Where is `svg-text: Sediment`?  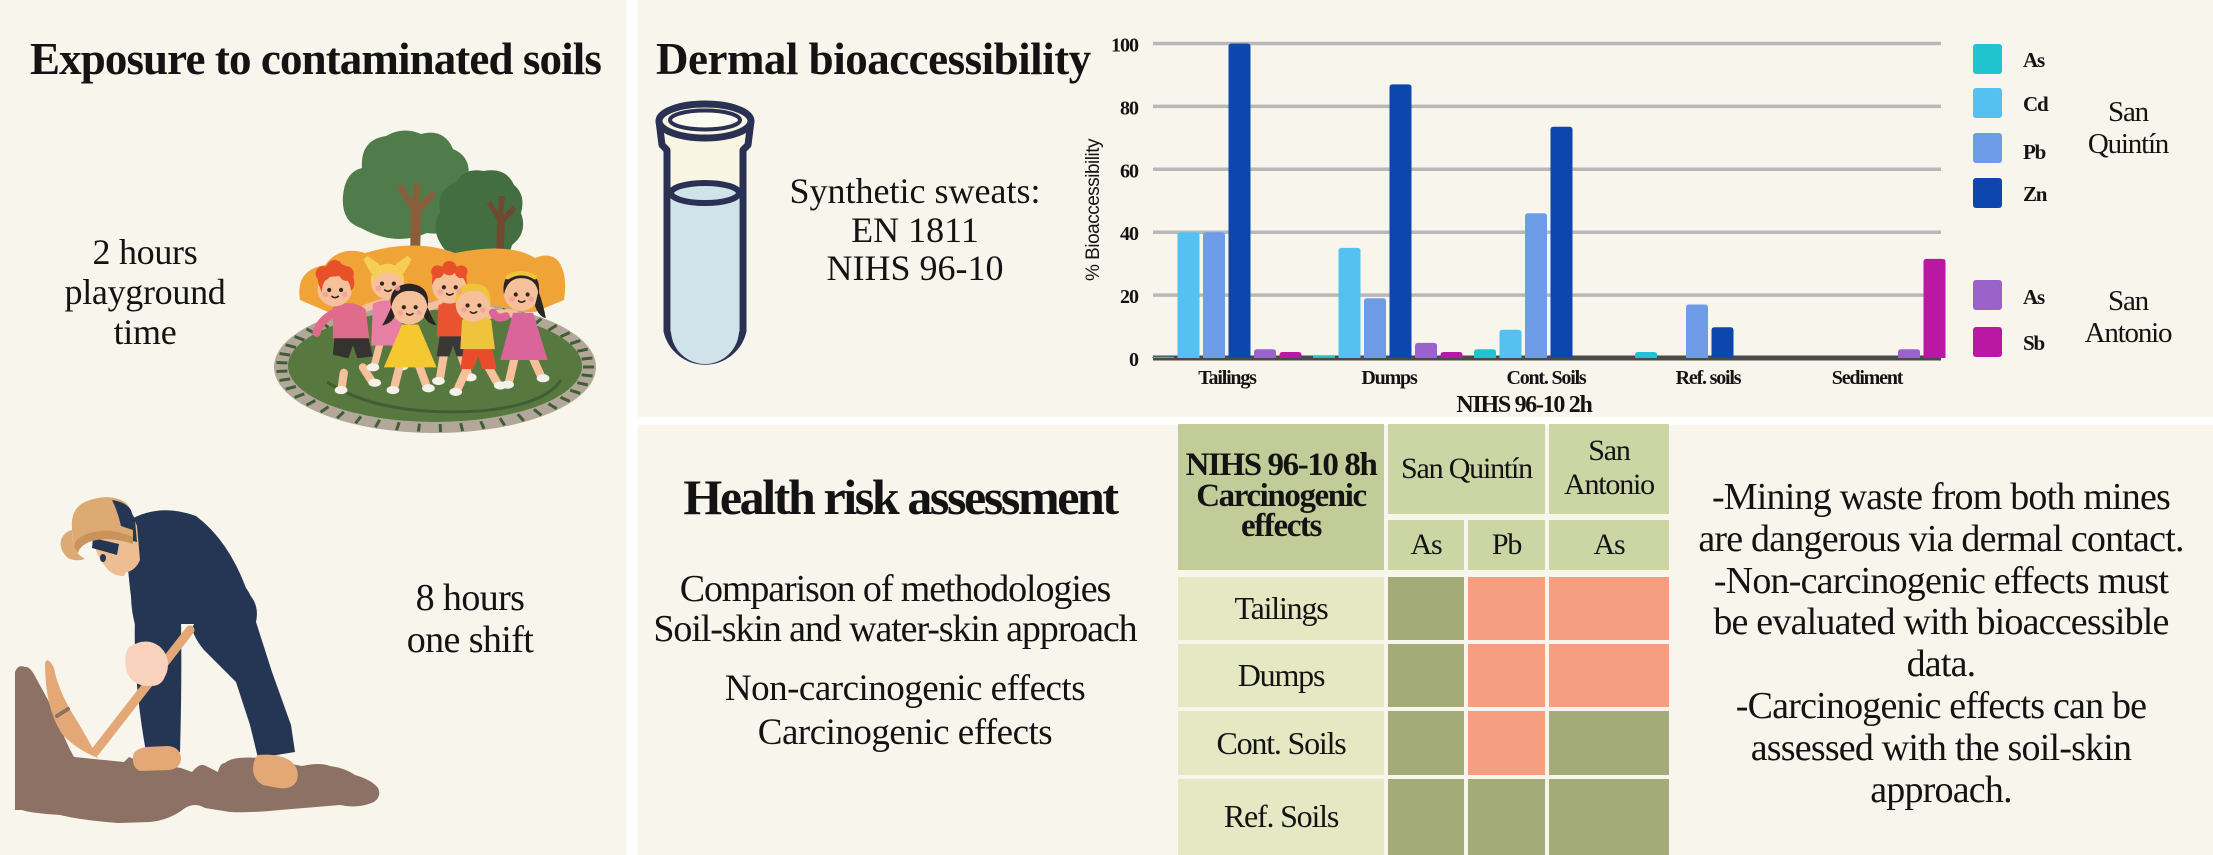 svg-text: Sediment is located at coordinates (1868, 378).